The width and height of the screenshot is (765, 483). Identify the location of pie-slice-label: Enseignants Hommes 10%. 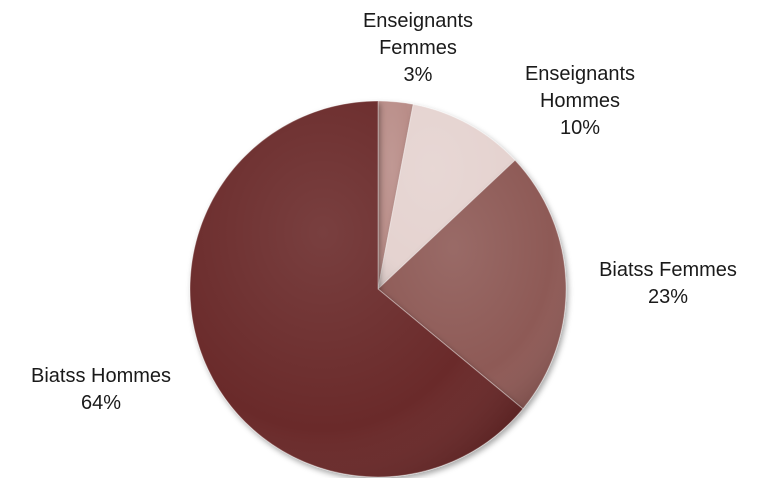
(580, 101).